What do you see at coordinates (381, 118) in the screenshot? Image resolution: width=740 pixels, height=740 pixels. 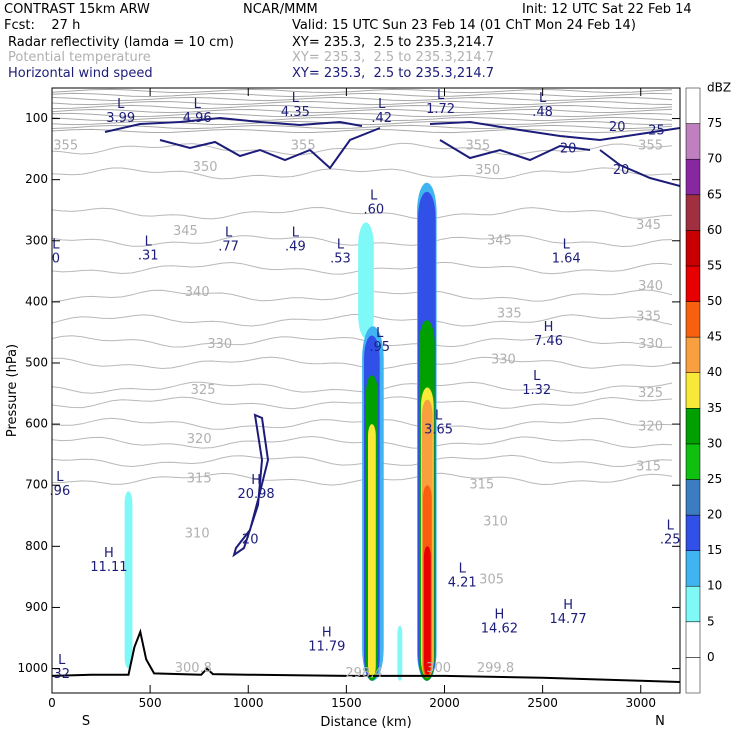 I see `wind-extremum-value: .42` at bounding box center [381, 118].